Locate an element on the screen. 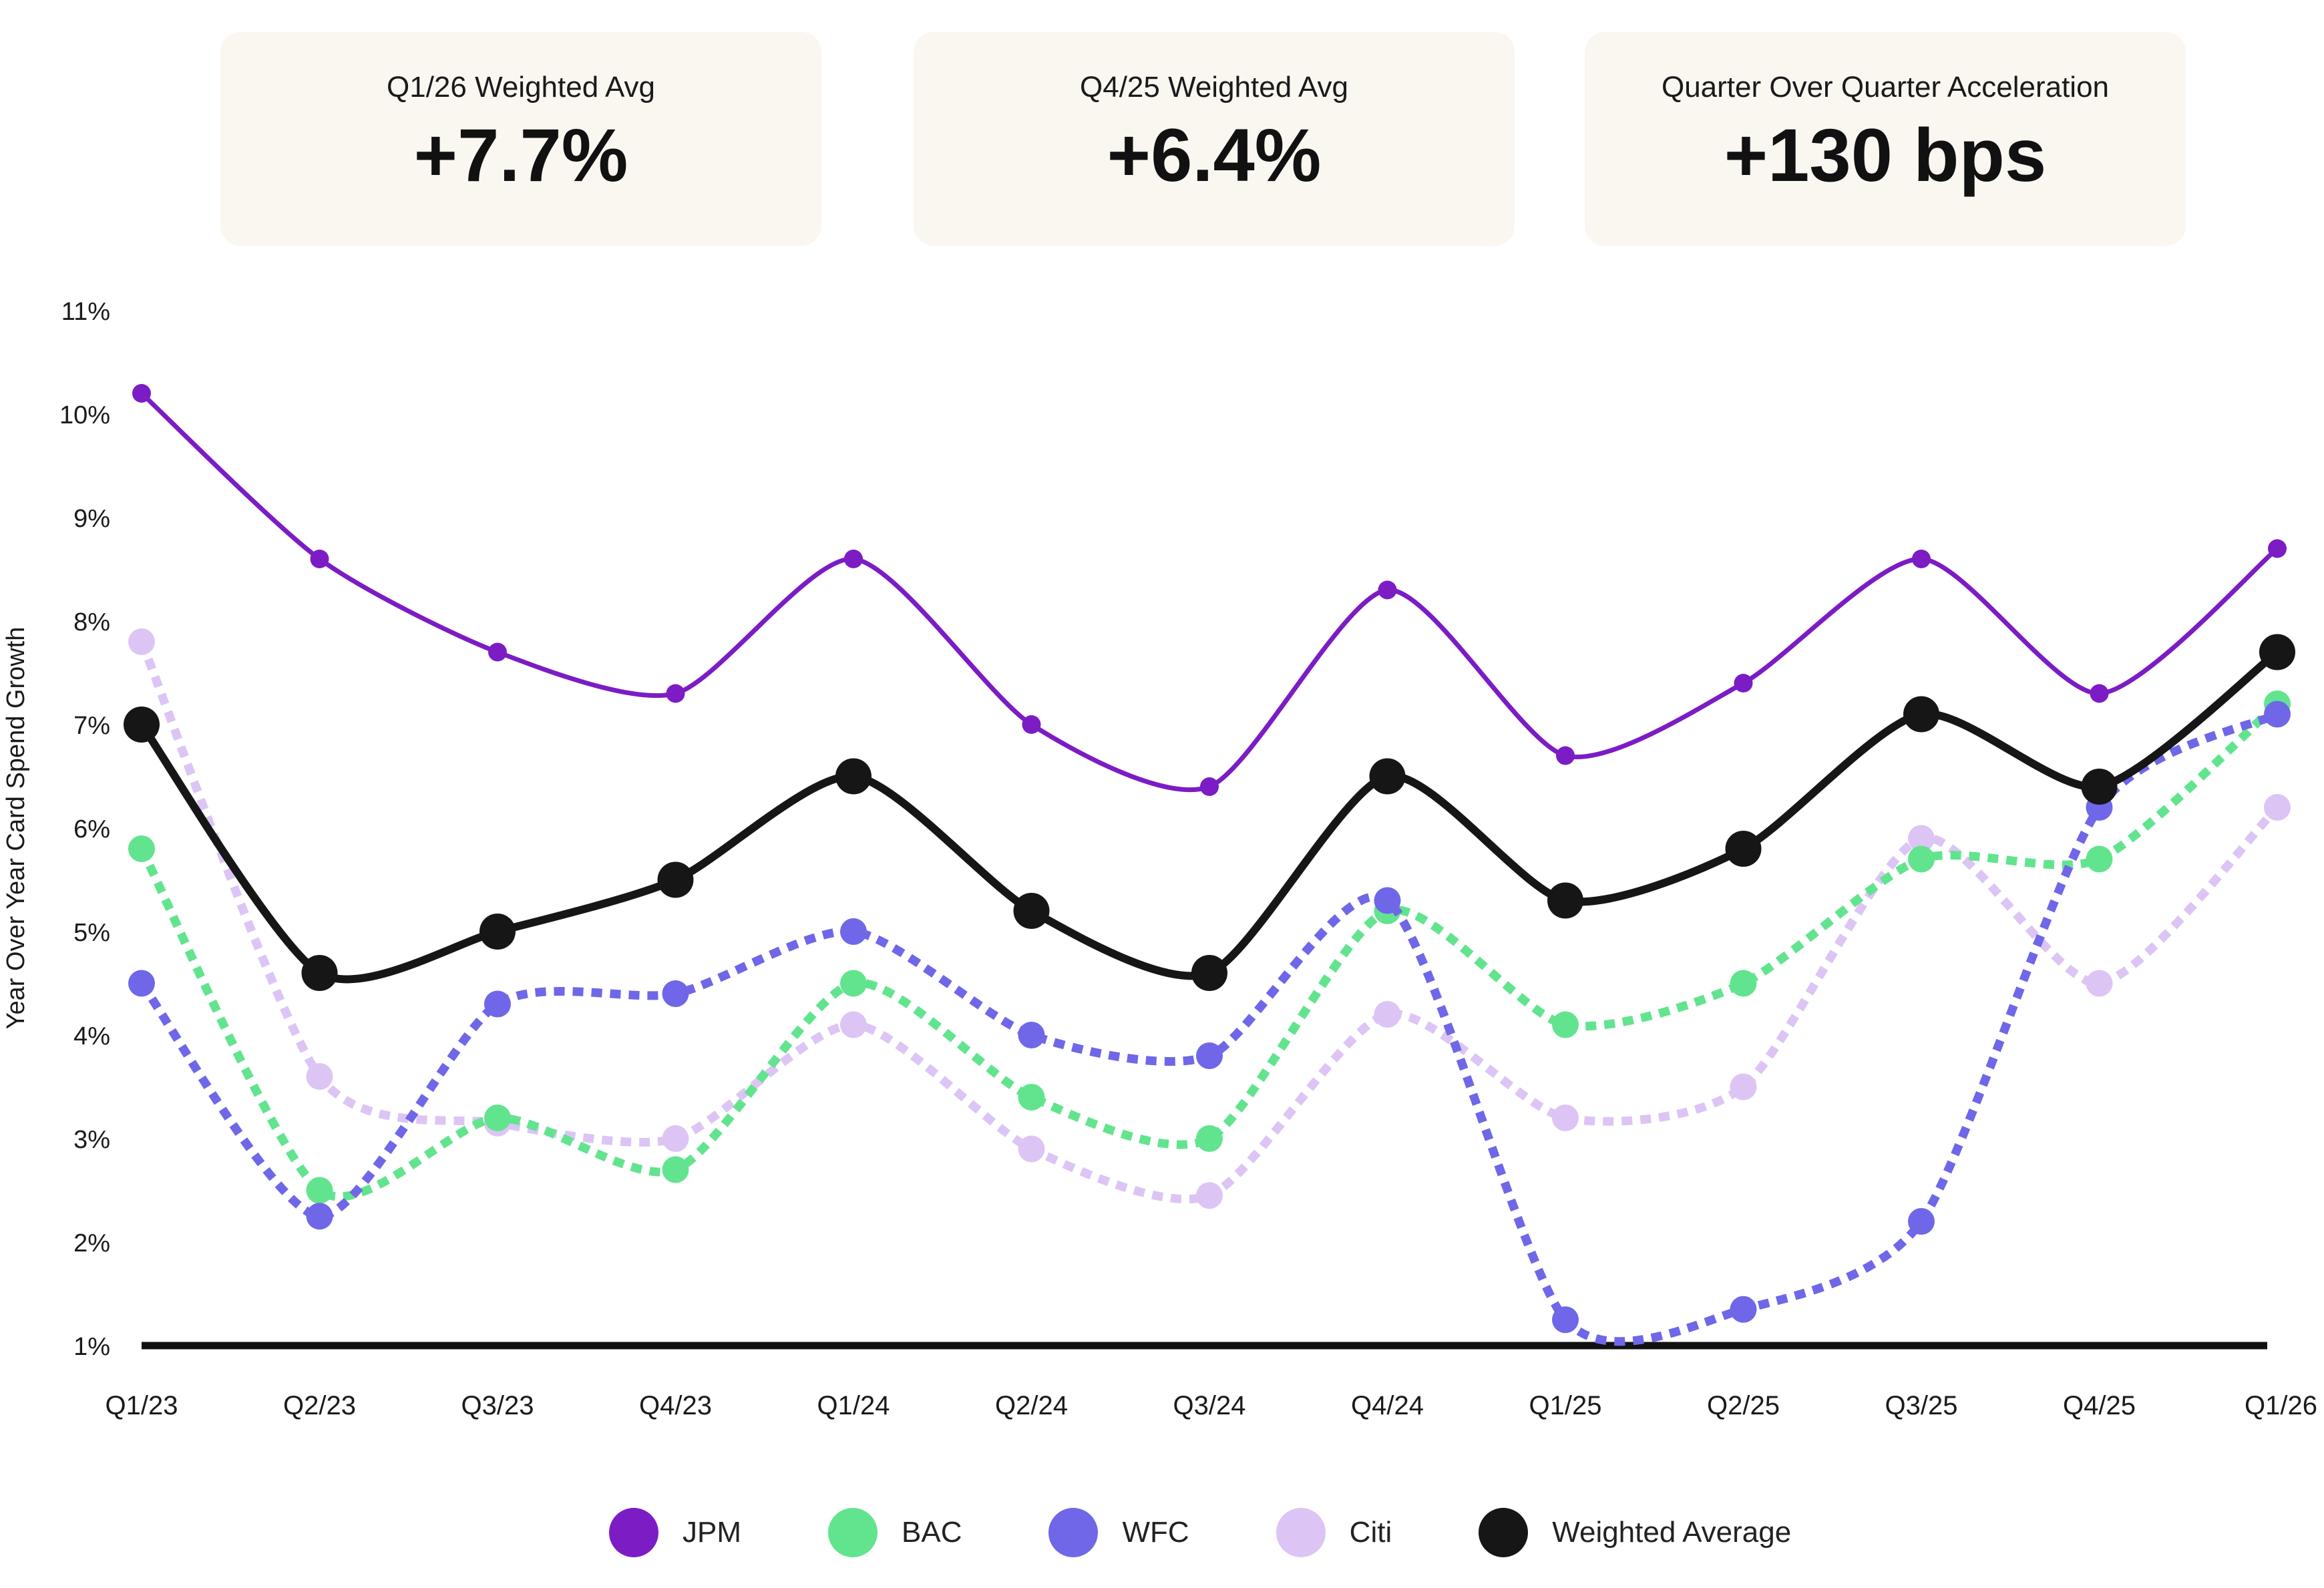 Image resolution: width=2324 pixels, height=1588 pixels. y-tick-label: 3% is located at coordinates (92, 1140).